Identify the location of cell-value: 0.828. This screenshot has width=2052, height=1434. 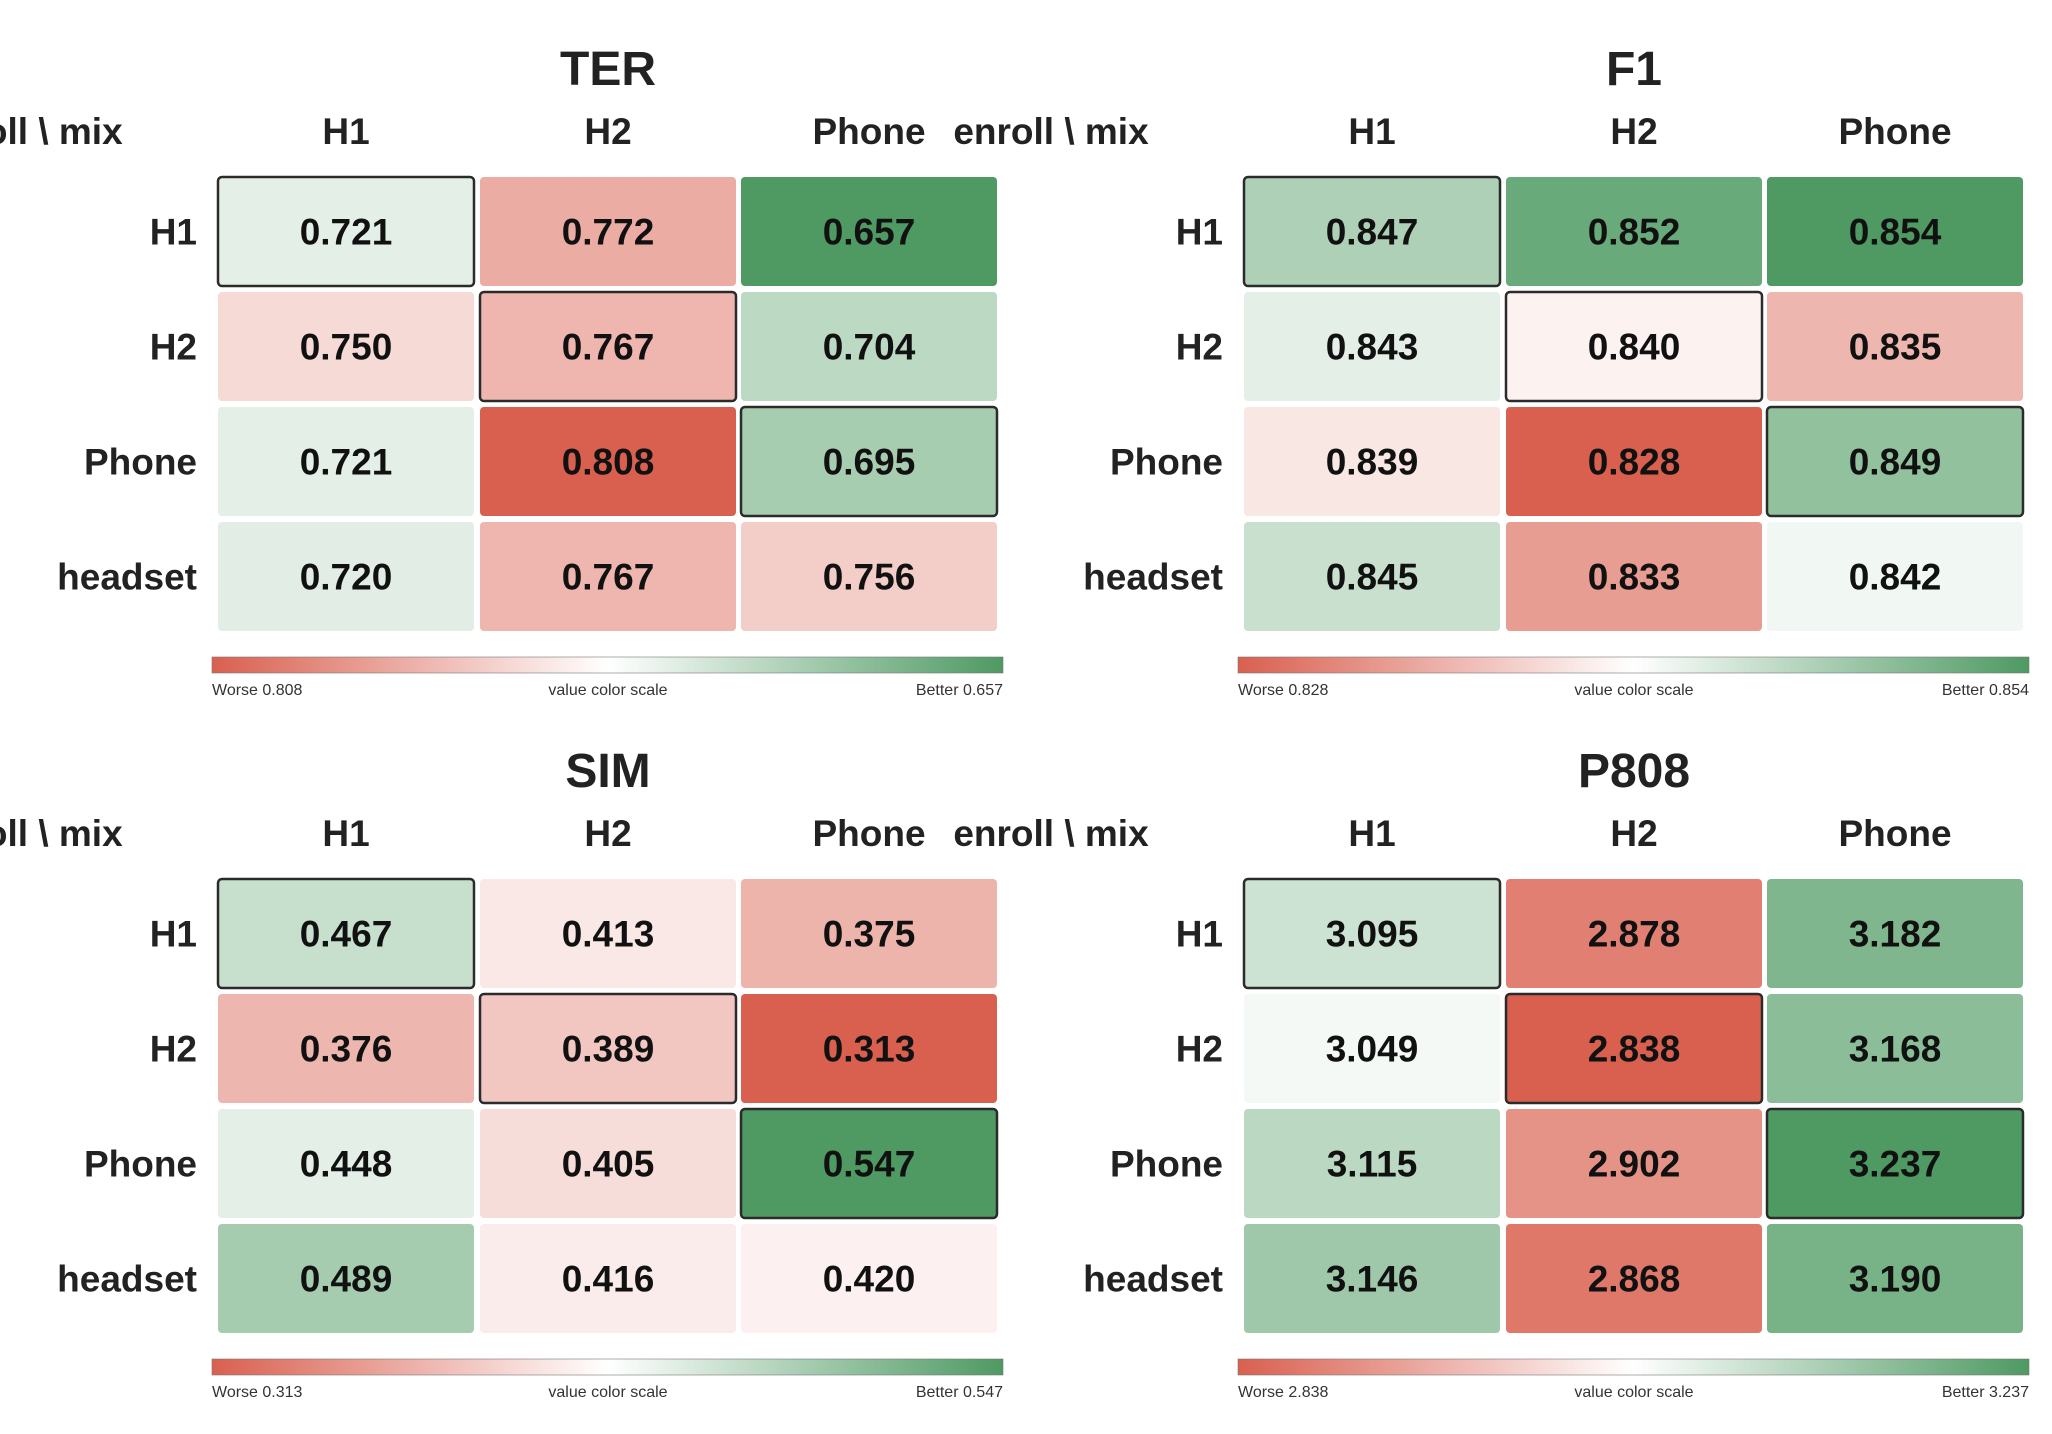
(1634, 462).